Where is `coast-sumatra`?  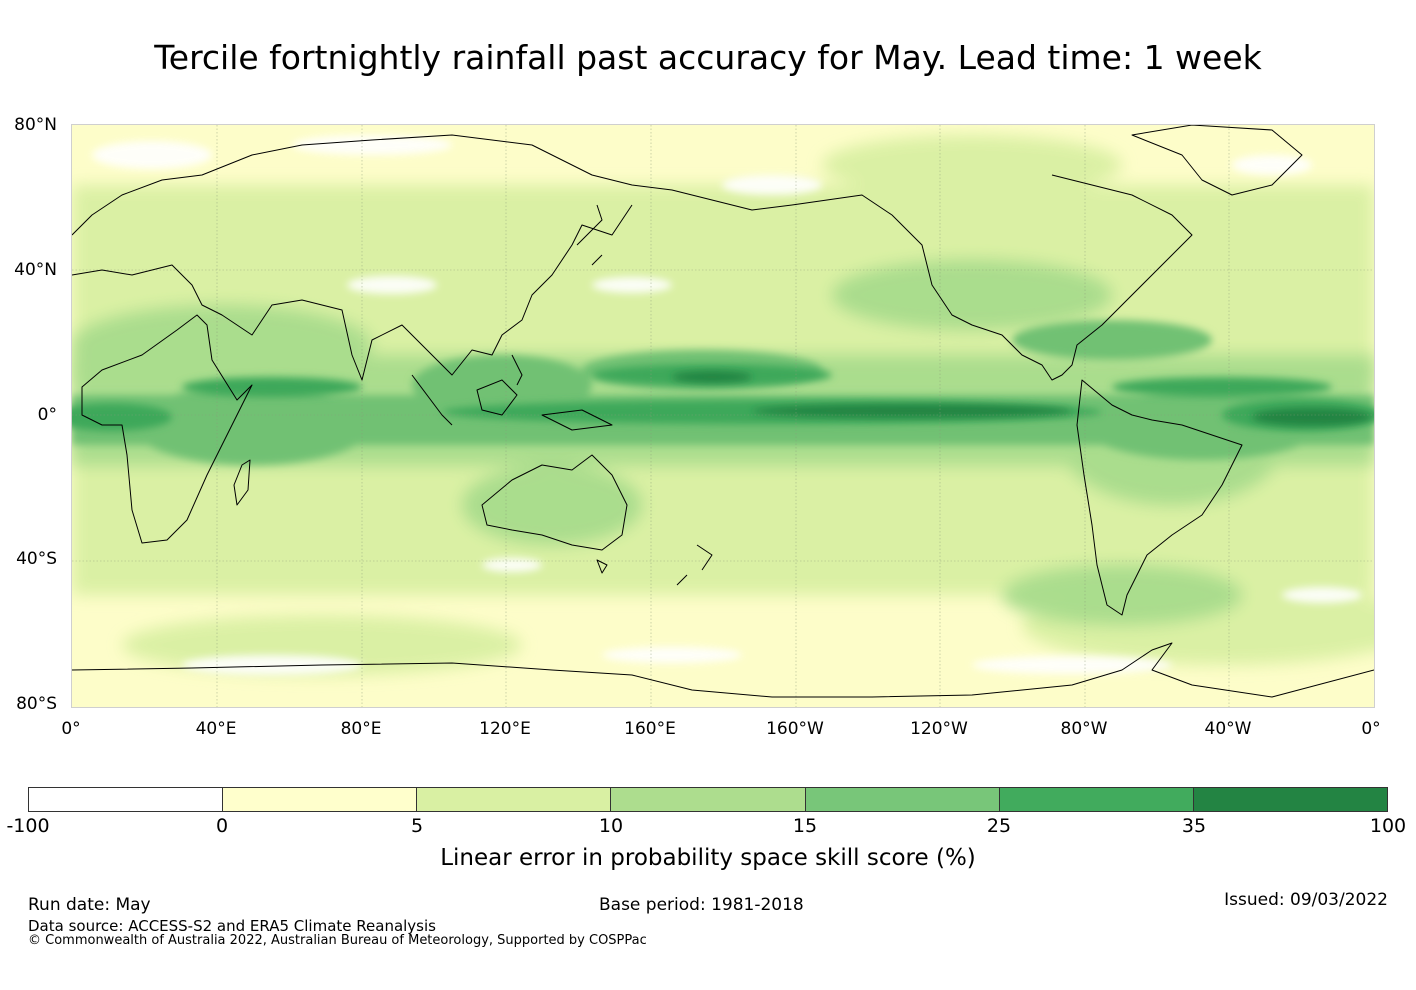 coast-sumatra is located at coordinates (432, 400).